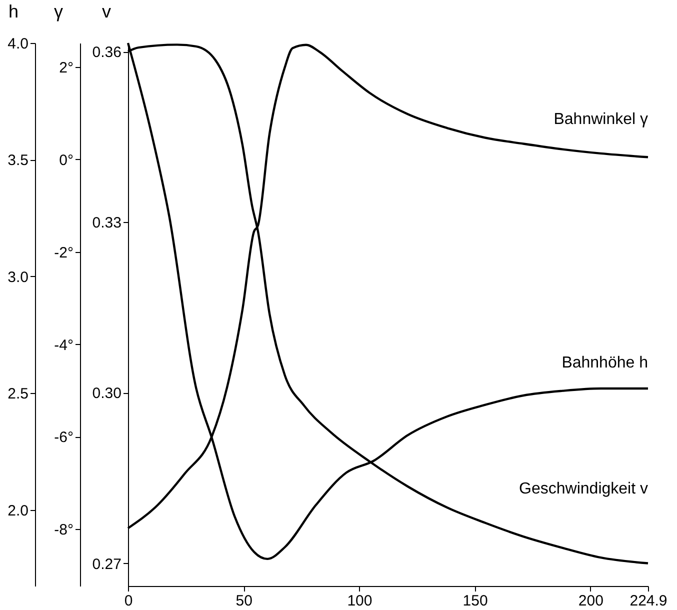 This screenshot has height=610, width=677. Describe the element at coordinates (64, 345) in the screenshot. I see `y2-tick-label: -4°` at that location.